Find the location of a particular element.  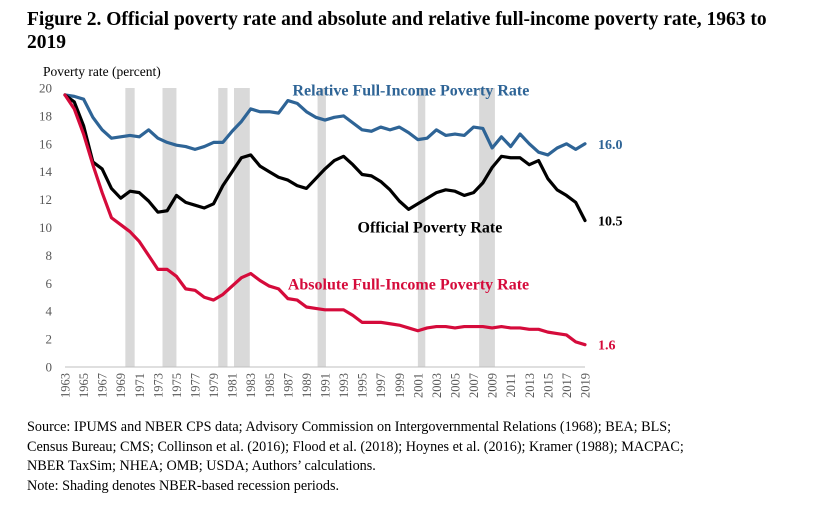

x-tick-label: 1975 is located at coordinates (177, 385).